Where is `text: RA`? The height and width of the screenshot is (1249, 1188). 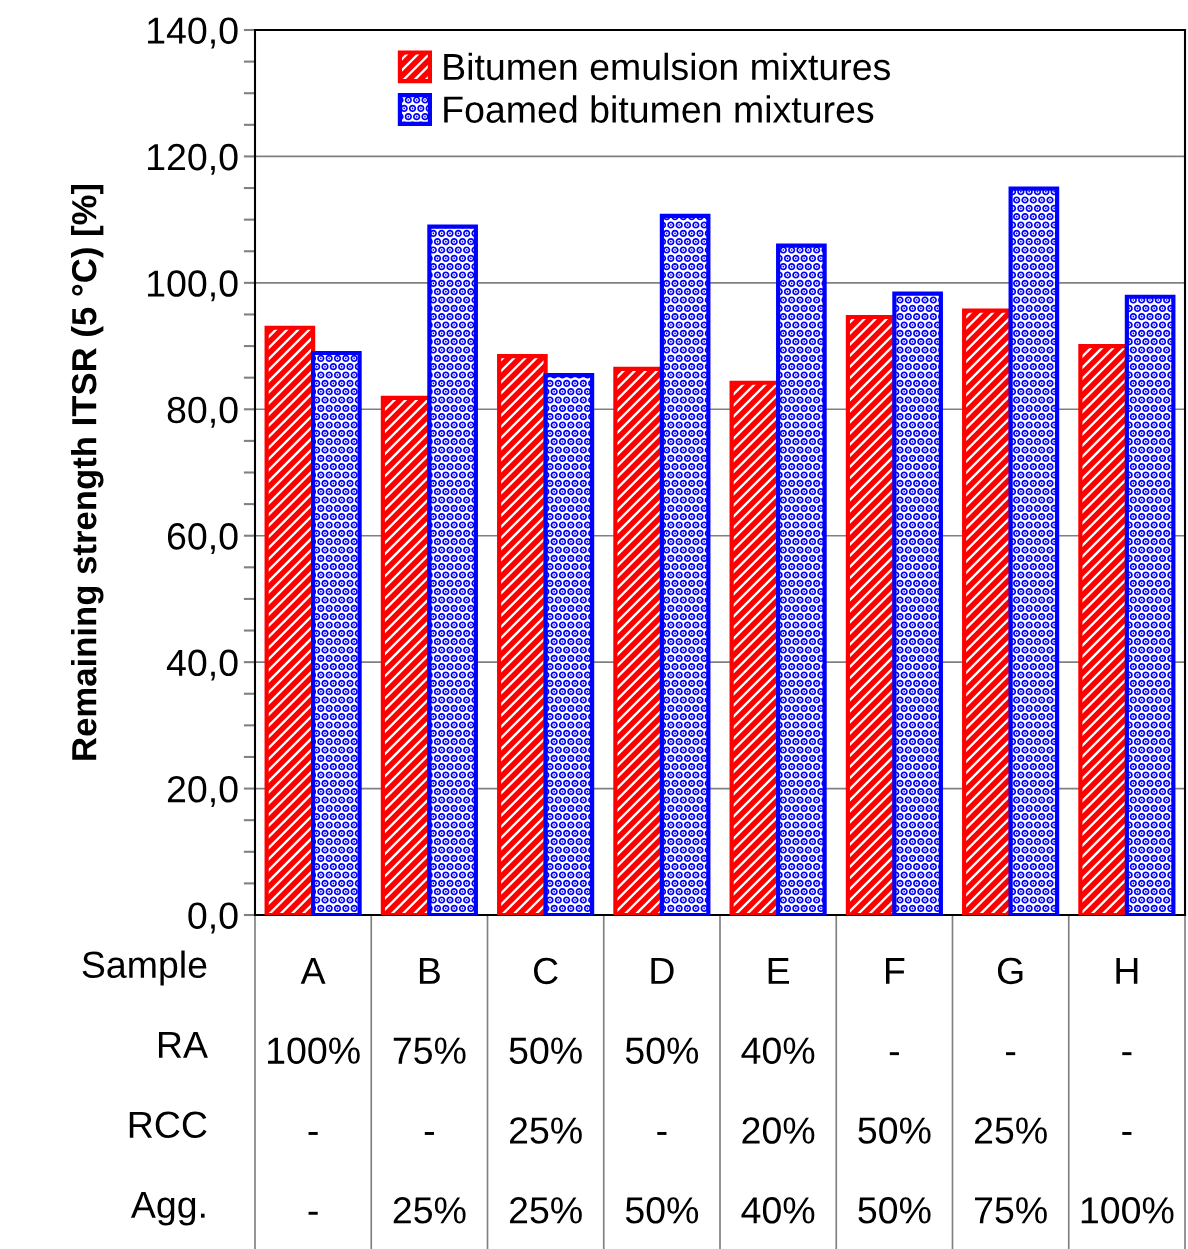
text: RA is located at coordinates (183, 1044).